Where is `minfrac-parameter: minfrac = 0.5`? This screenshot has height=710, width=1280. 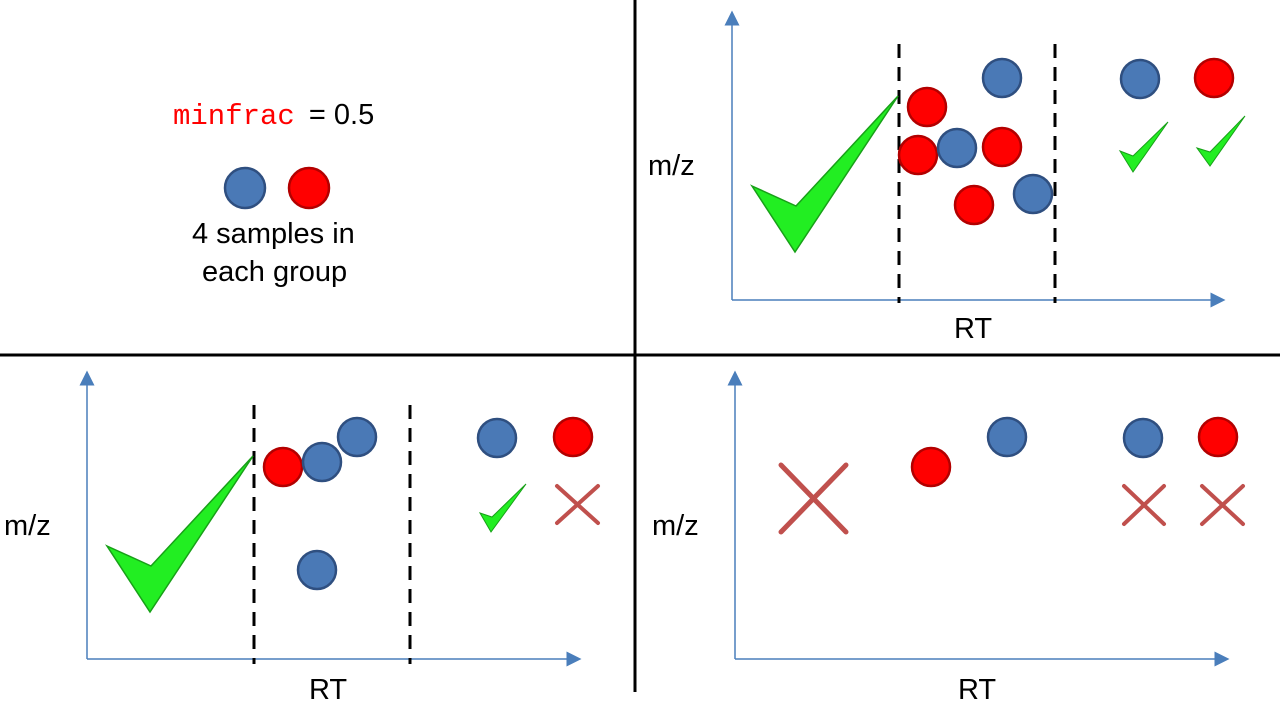
minfrac-parameter: minfrac = 0.5 is located at coordinates (273, 116).